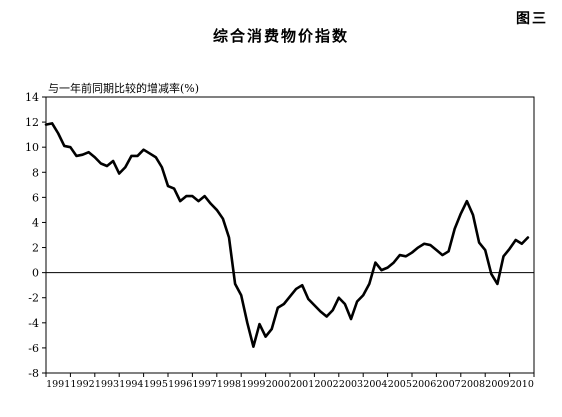 This screenshot has width=562, height=417. I want to click on chart-title: 综合消费物价指数, so click(280, 36).